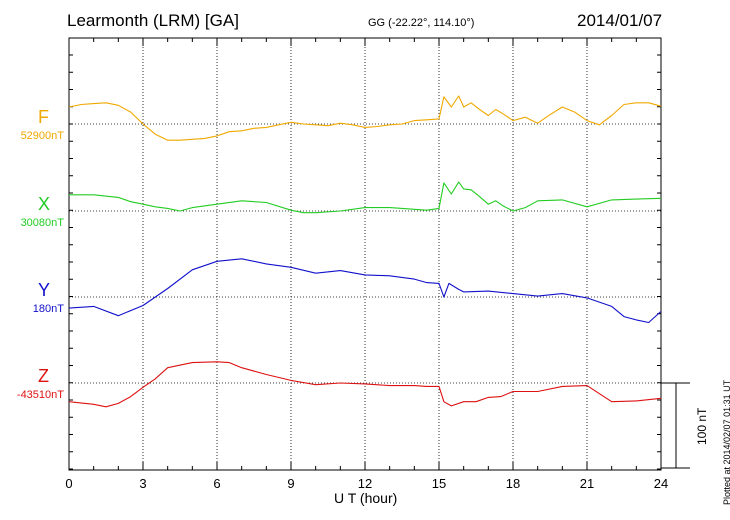  What do you see at coordinates (43, 117) in the screenshot?
I see `channel-name-f: F` at bounding box center [43, 117].